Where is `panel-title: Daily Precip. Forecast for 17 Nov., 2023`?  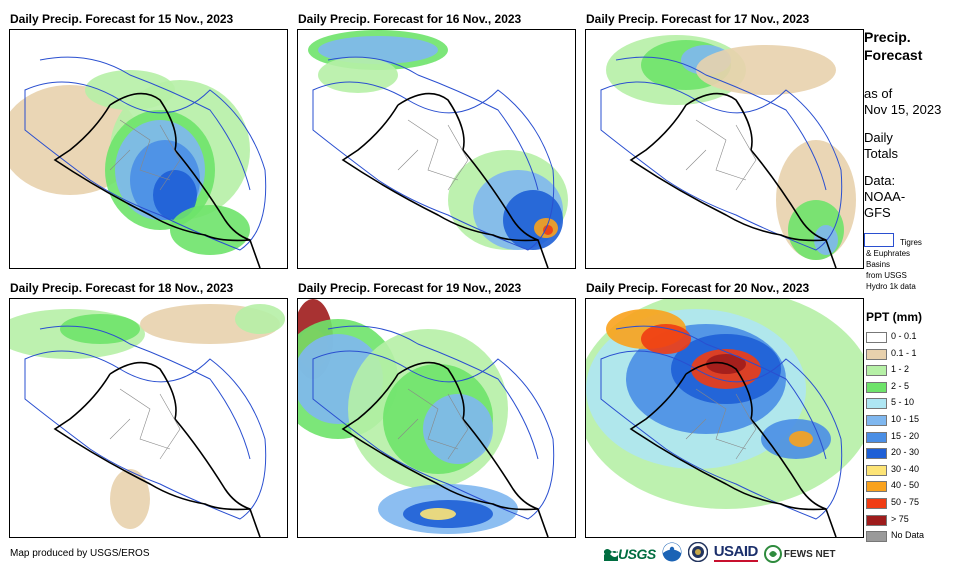 panel-title: Daily Precip. Forecast for 17 Nov., 2023 is located at coordinates (698, 19).